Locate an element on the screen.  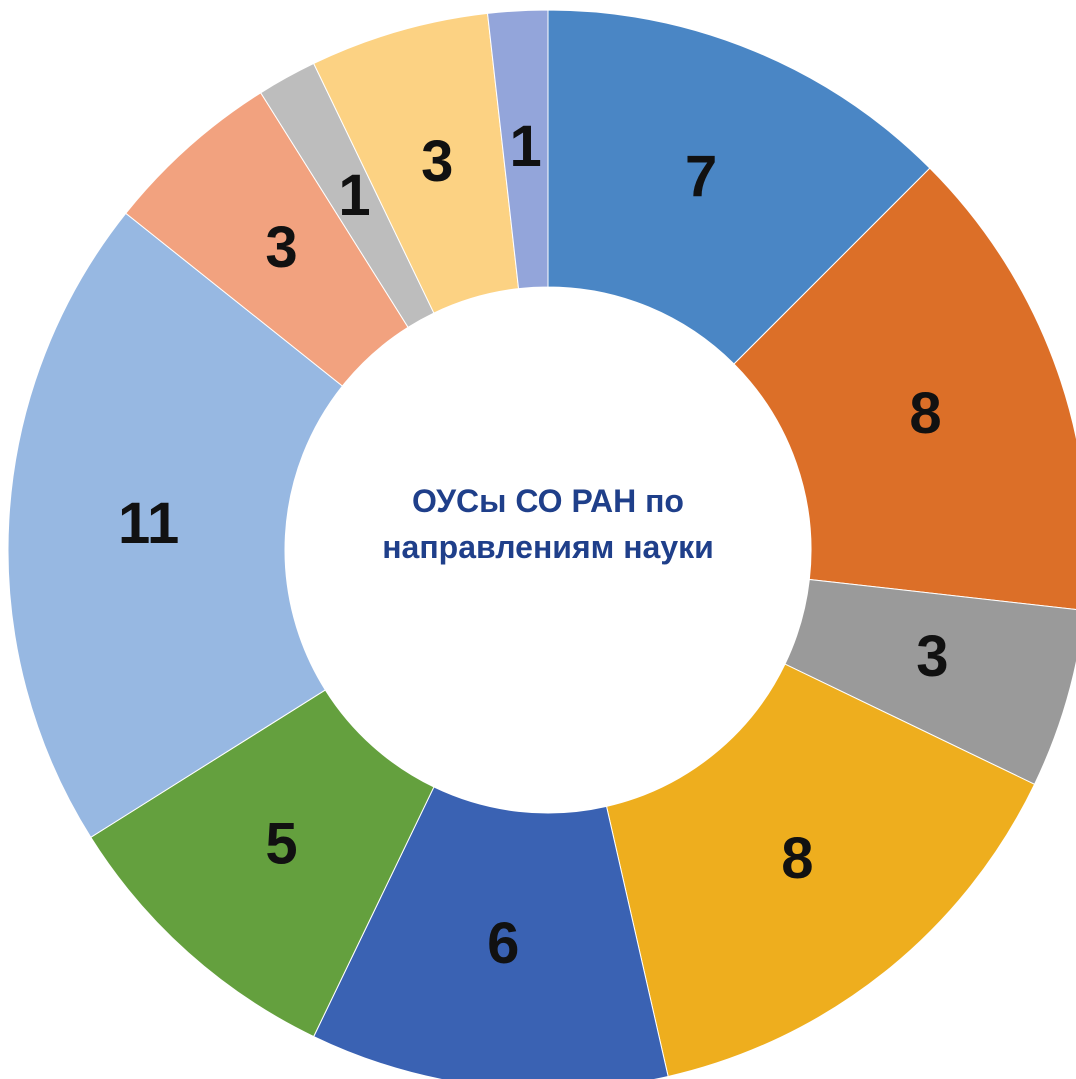
data-label: 7 is located at coordinates (701, 176).